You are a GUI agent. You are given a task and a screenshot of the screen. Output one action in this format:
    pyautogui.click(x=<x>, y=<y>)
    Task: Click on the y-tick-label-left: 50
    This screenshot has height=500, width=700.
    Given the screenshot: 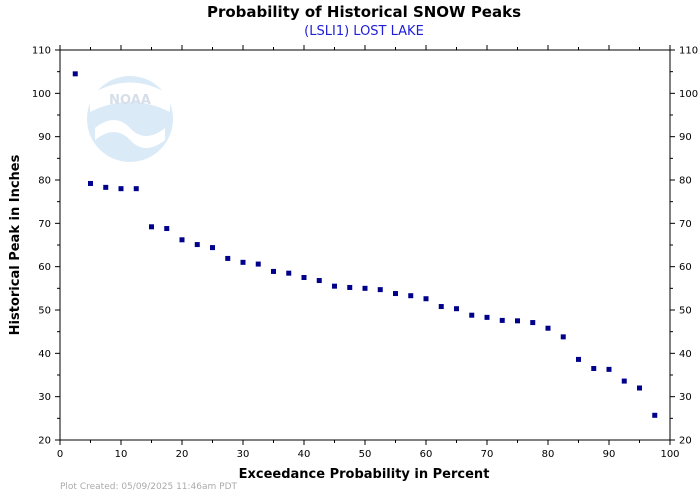 What is the action you would take?
    pyautogui.click(x=44, y=311)
    